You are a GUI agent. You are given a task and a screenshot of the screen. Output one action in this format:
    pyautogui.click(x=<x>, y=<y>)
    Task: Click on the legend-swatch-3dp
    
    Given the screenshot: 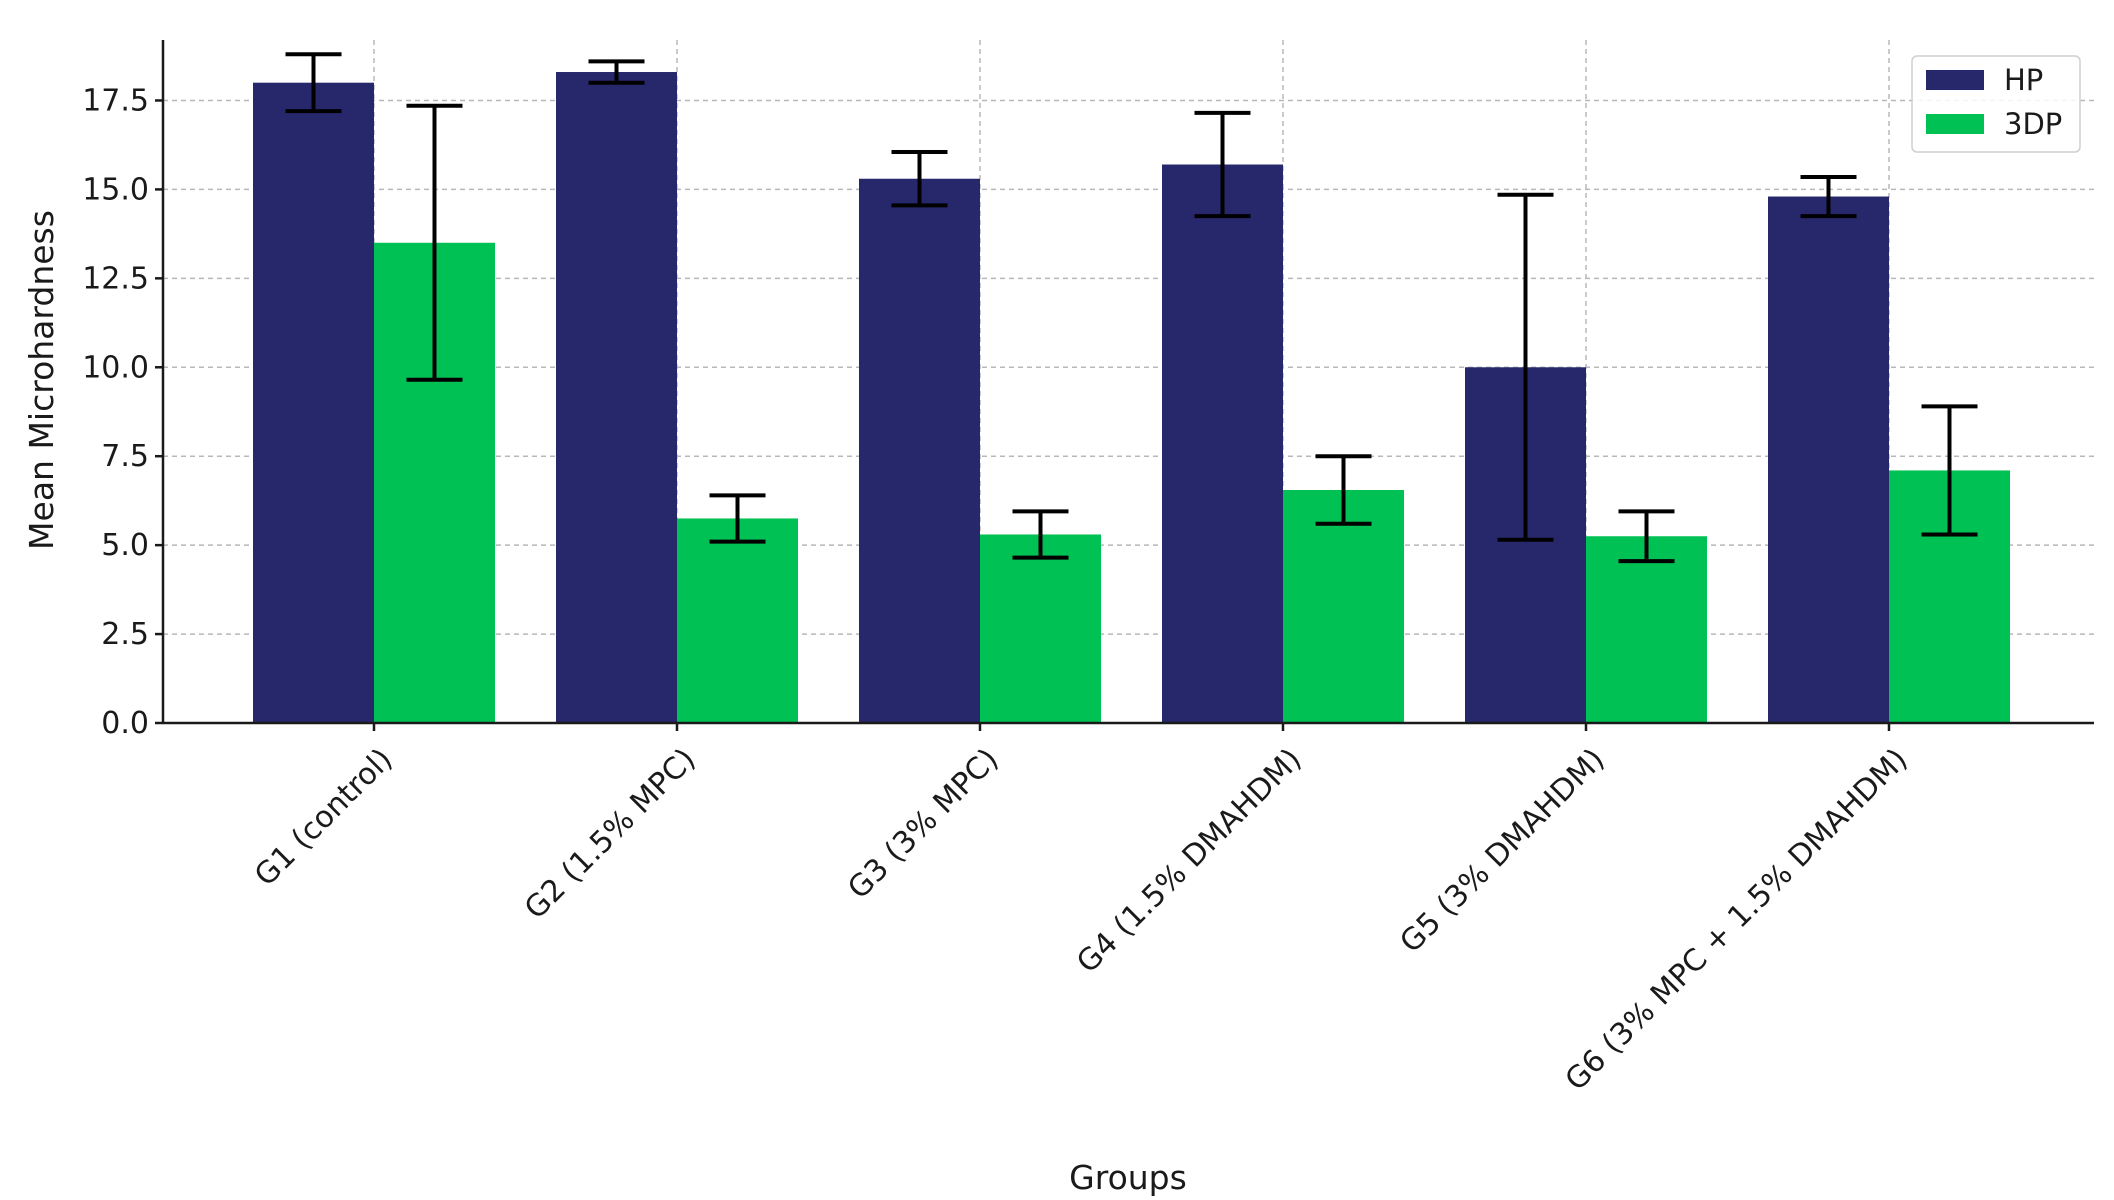 What is the action you would take?
    pyautogui.click(x=1955, y=124)
    